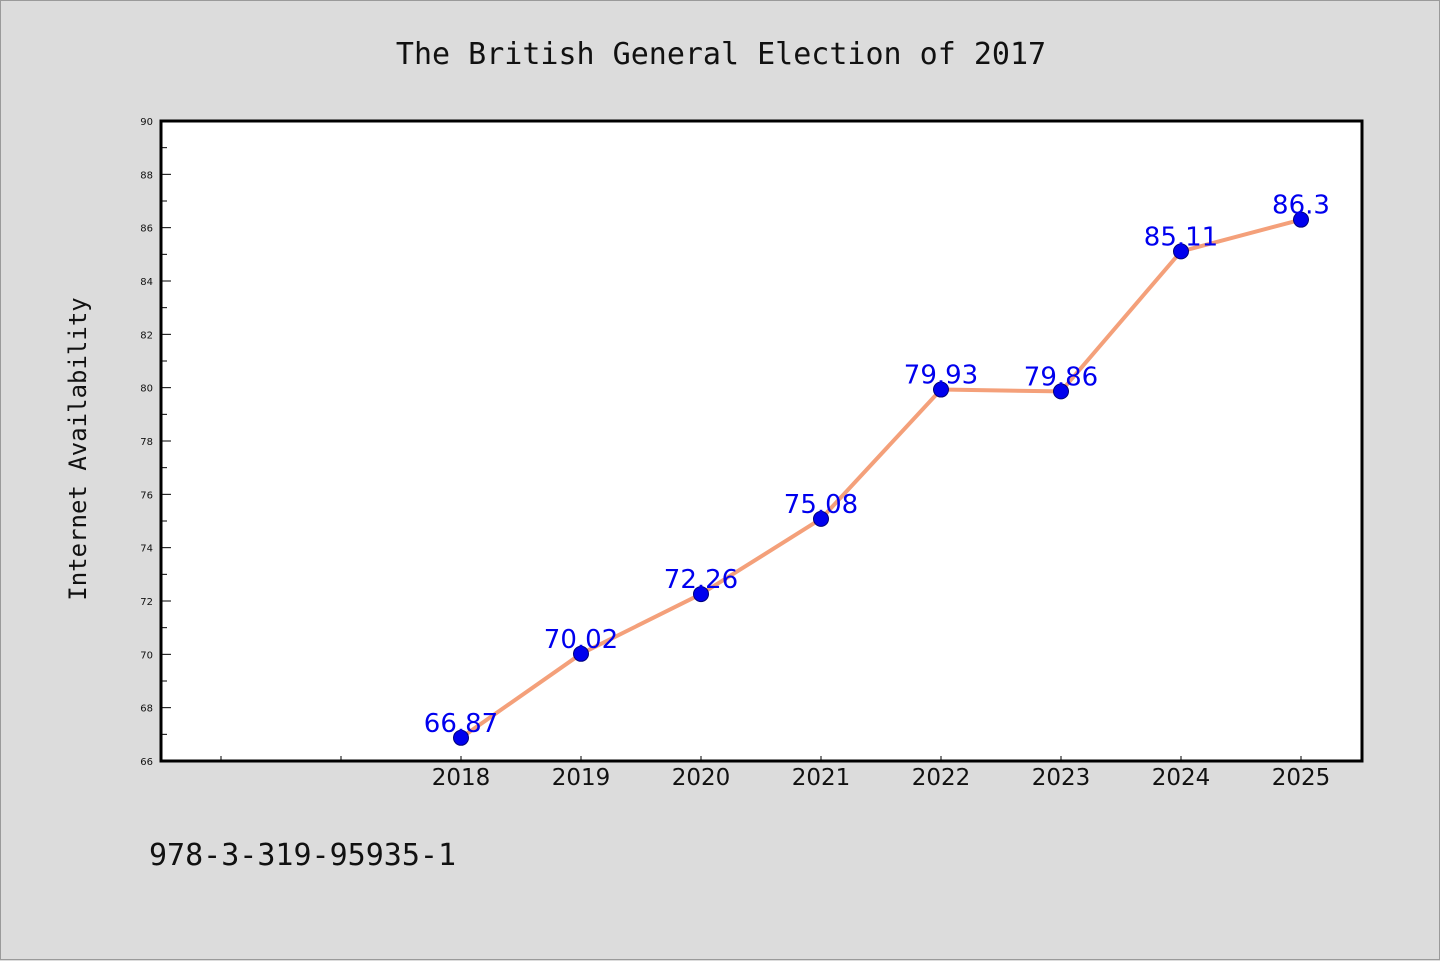  What do you see at coordinates (941, 376) in the screenshot?
I see `data-label: 79.93` at bounding box center [941, 376].